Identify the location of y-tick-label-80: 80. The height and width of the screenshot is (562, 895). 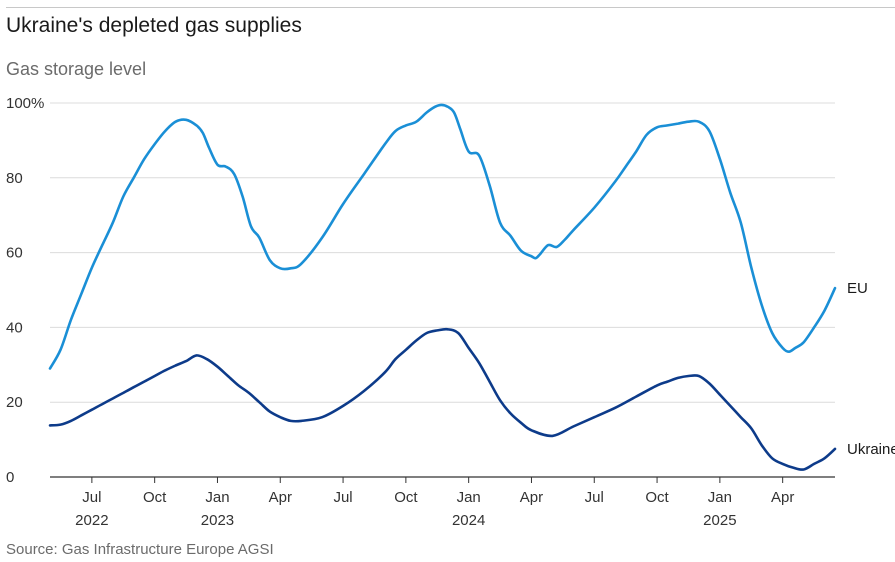
(14, 178).